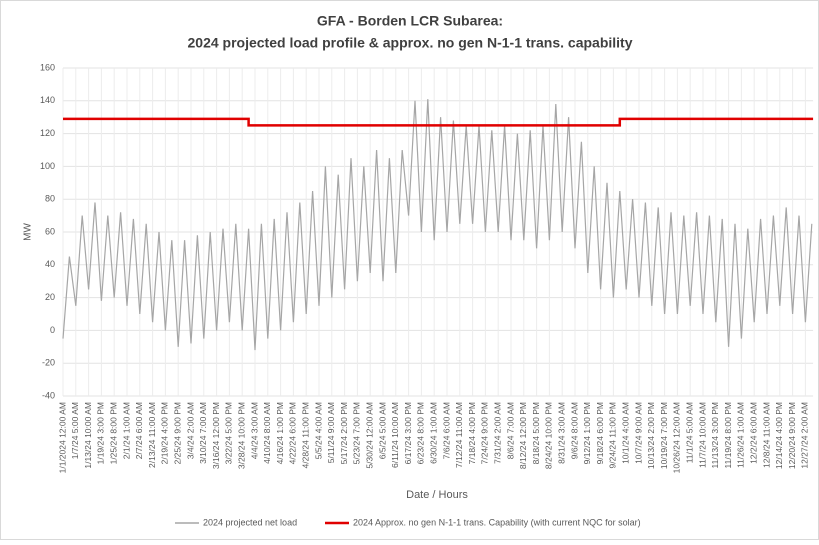 This screenshot has width=819, height=545. What do you see at coordinates (216, 435) in the screenshot?
I see `x-tick-label: 3/16/24 12:00 PM` at bounding box center [216, 435].